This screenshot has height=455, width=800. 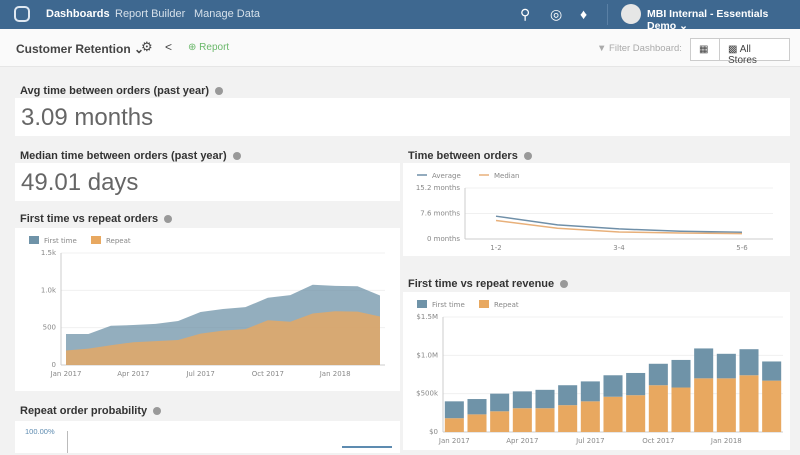 I want to click on stores-button: ▩ All Stores, so click(x=754, y=52).